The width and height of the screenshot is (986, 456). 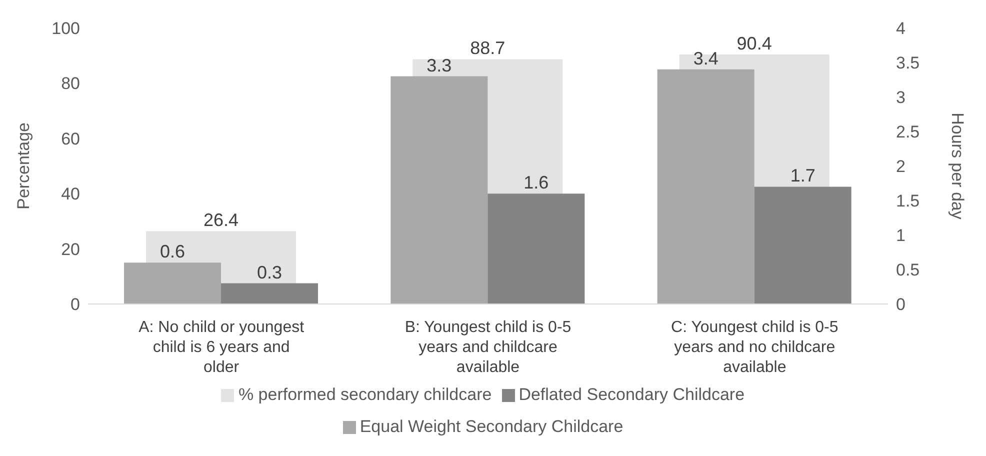 I want to click on data-label: 0.3, so click(x=269, y=272).